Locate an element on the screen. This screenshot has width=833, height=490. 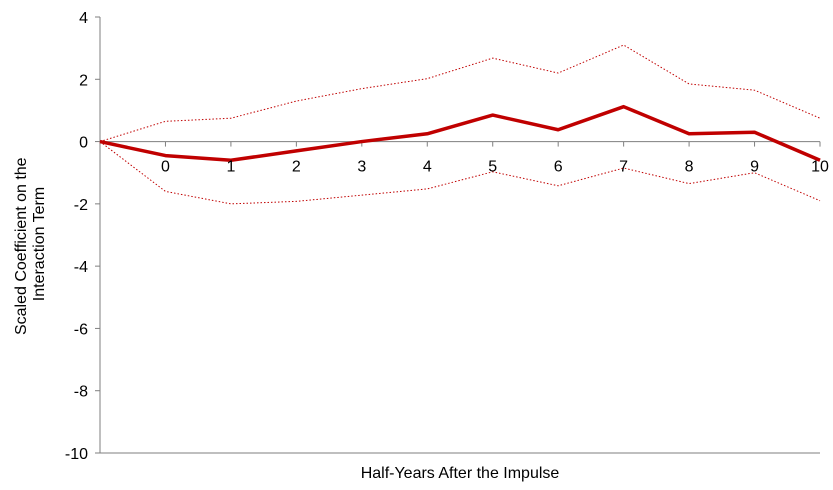
y-tick-label: 4 is located at coordinates (83, 18).